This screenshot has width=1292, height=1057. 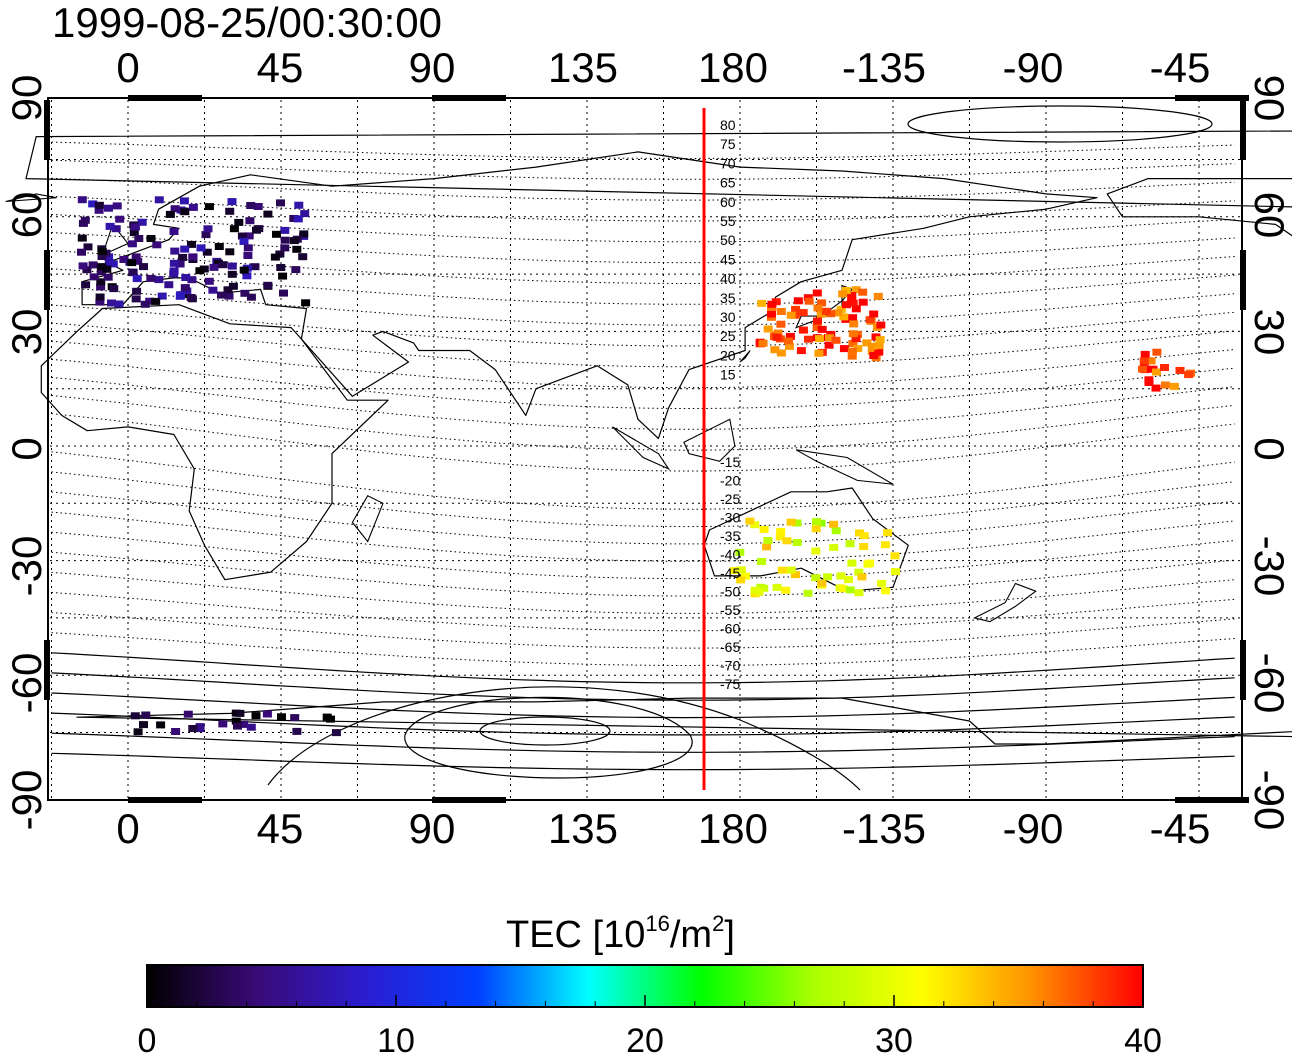 I want to click on contour-label: 45, so click(x=728, y=259).